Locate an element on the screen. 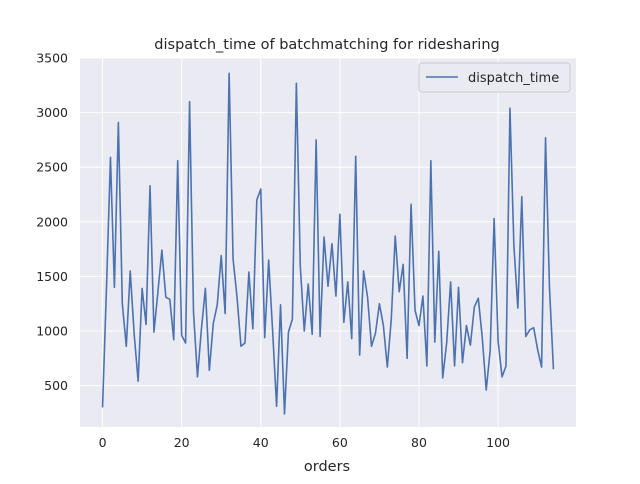 The width and height of the screenshot is (640, 484). y-tick-label: 1500 is located at coordinates (52, 276).